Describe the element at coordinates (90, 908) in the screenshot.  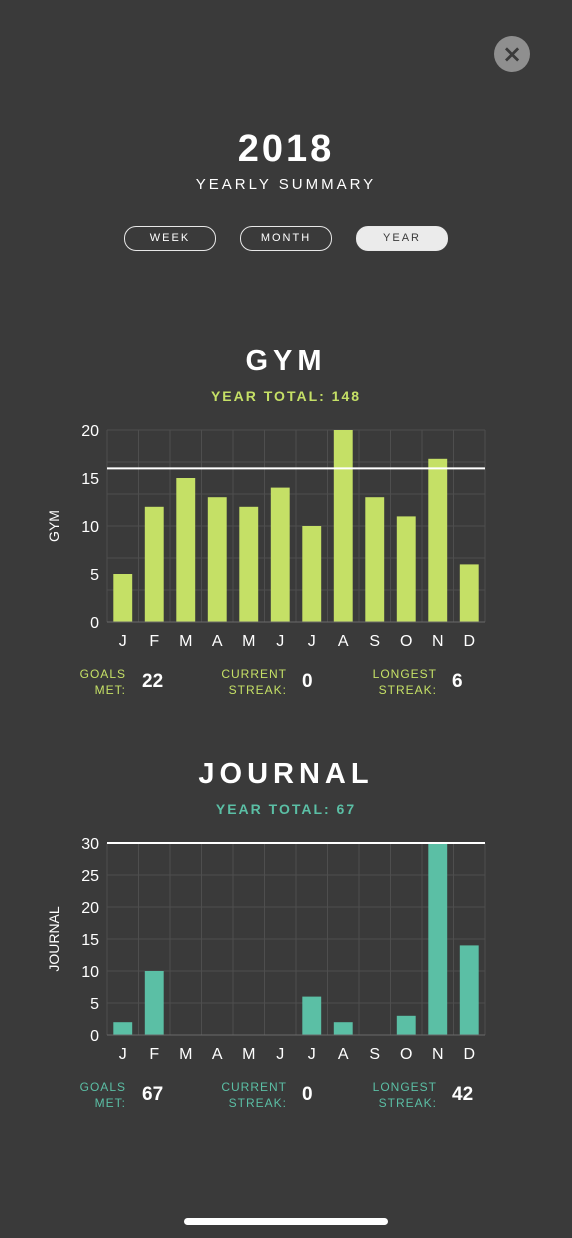
I see `journal-y-tick-label: 20` at that location.